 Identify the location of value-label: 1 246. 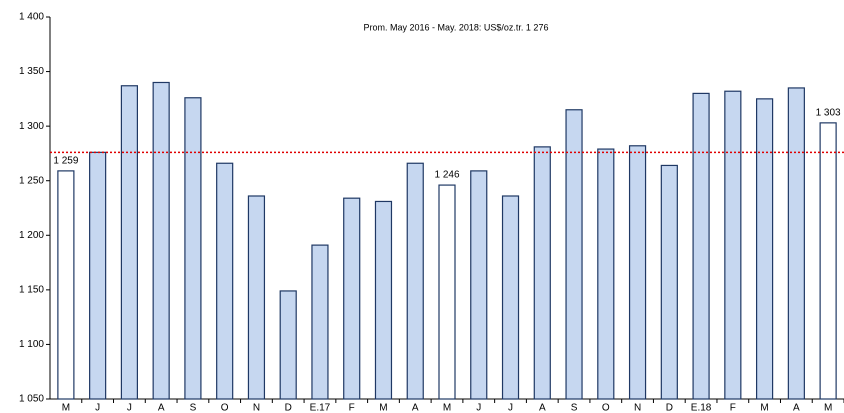
(446, 175).